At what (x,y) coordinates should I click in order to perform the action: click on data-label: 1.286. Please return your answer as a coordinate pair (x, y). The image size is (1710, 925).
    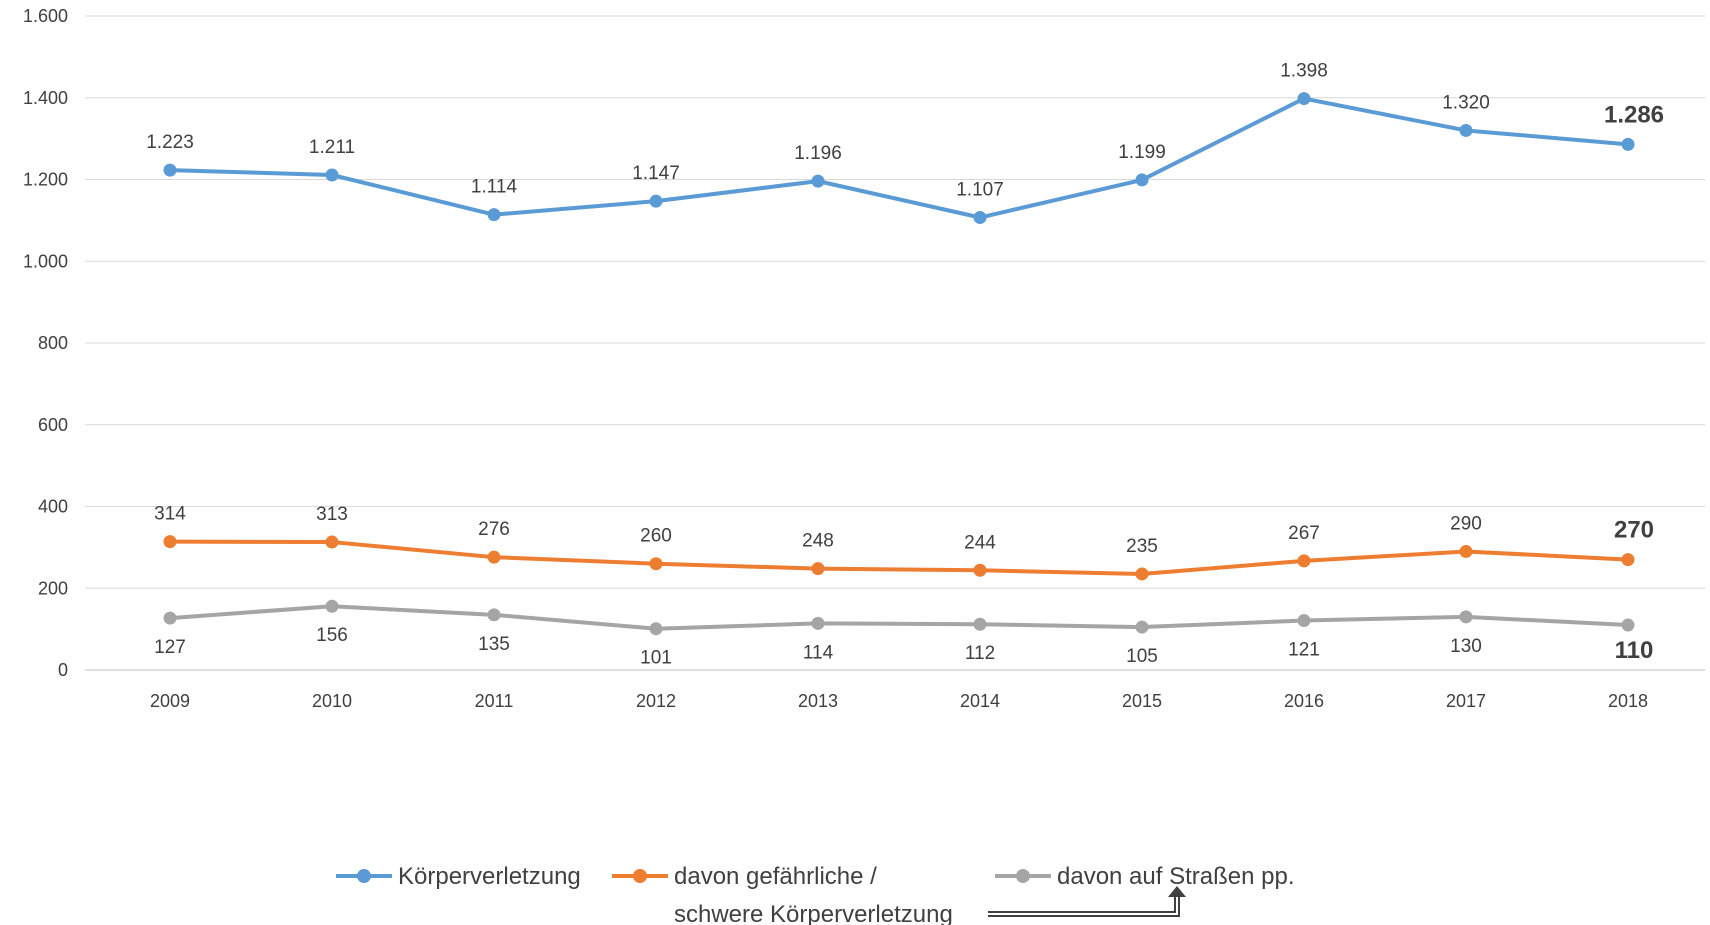
    Looking at the image, I should click on (1634, 114).